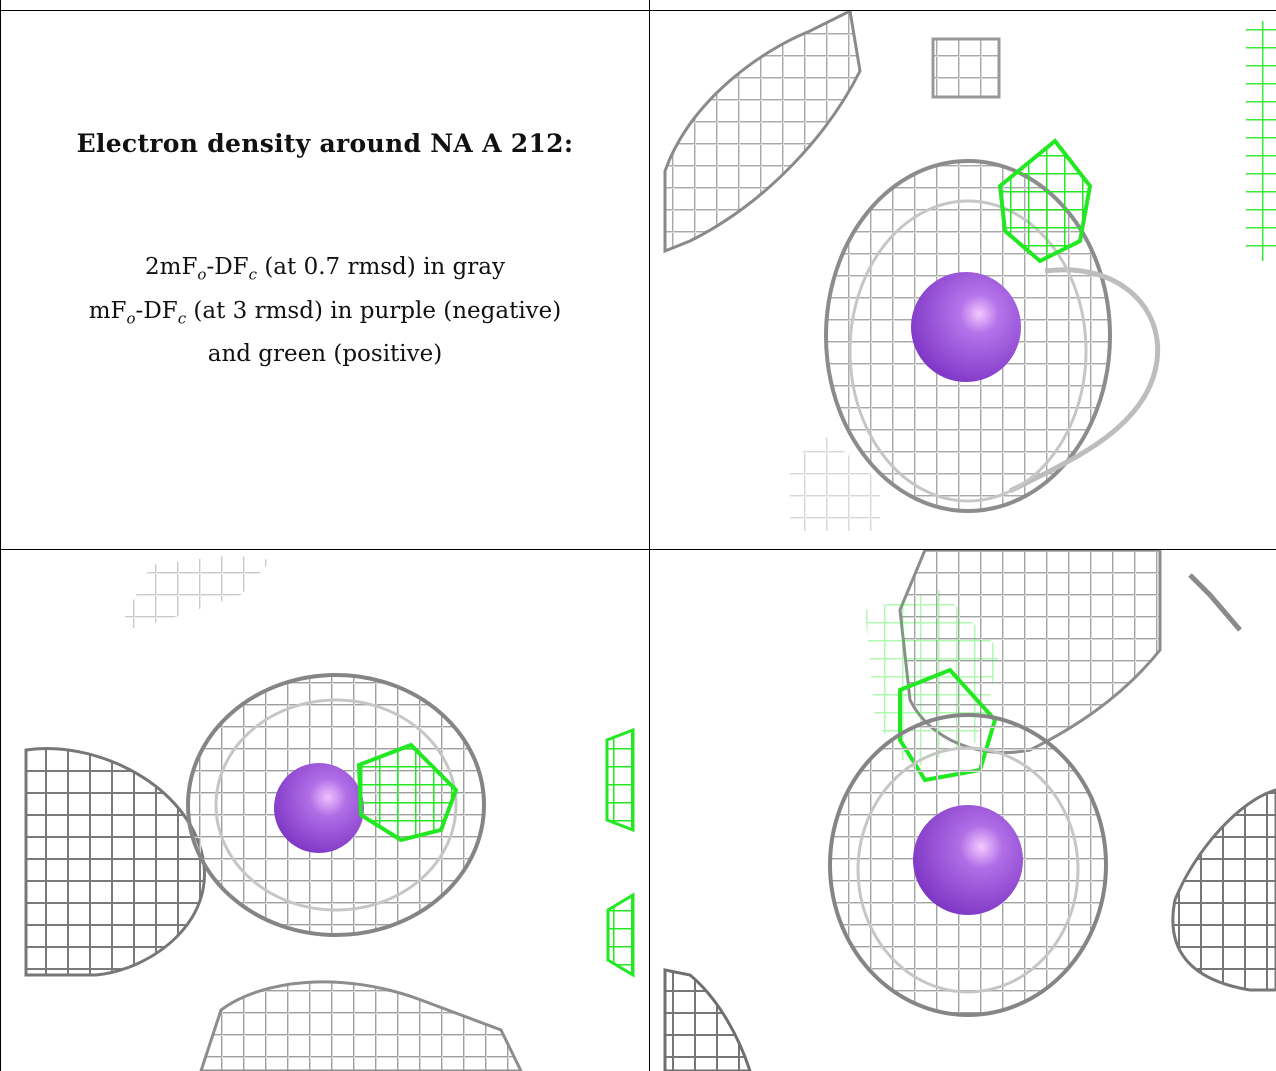 The height and width of the screenshot is (1071, 1276). What do you see at coordinates (638, 10) in the screenshot?
I see `table-top-border` at bounding box center [638, 10].